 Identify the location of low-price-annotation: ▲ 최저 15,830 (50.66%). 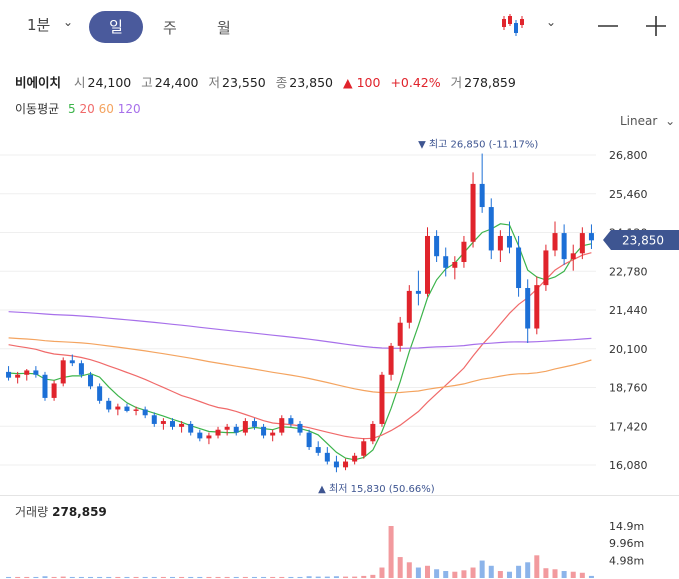
(376, 489).